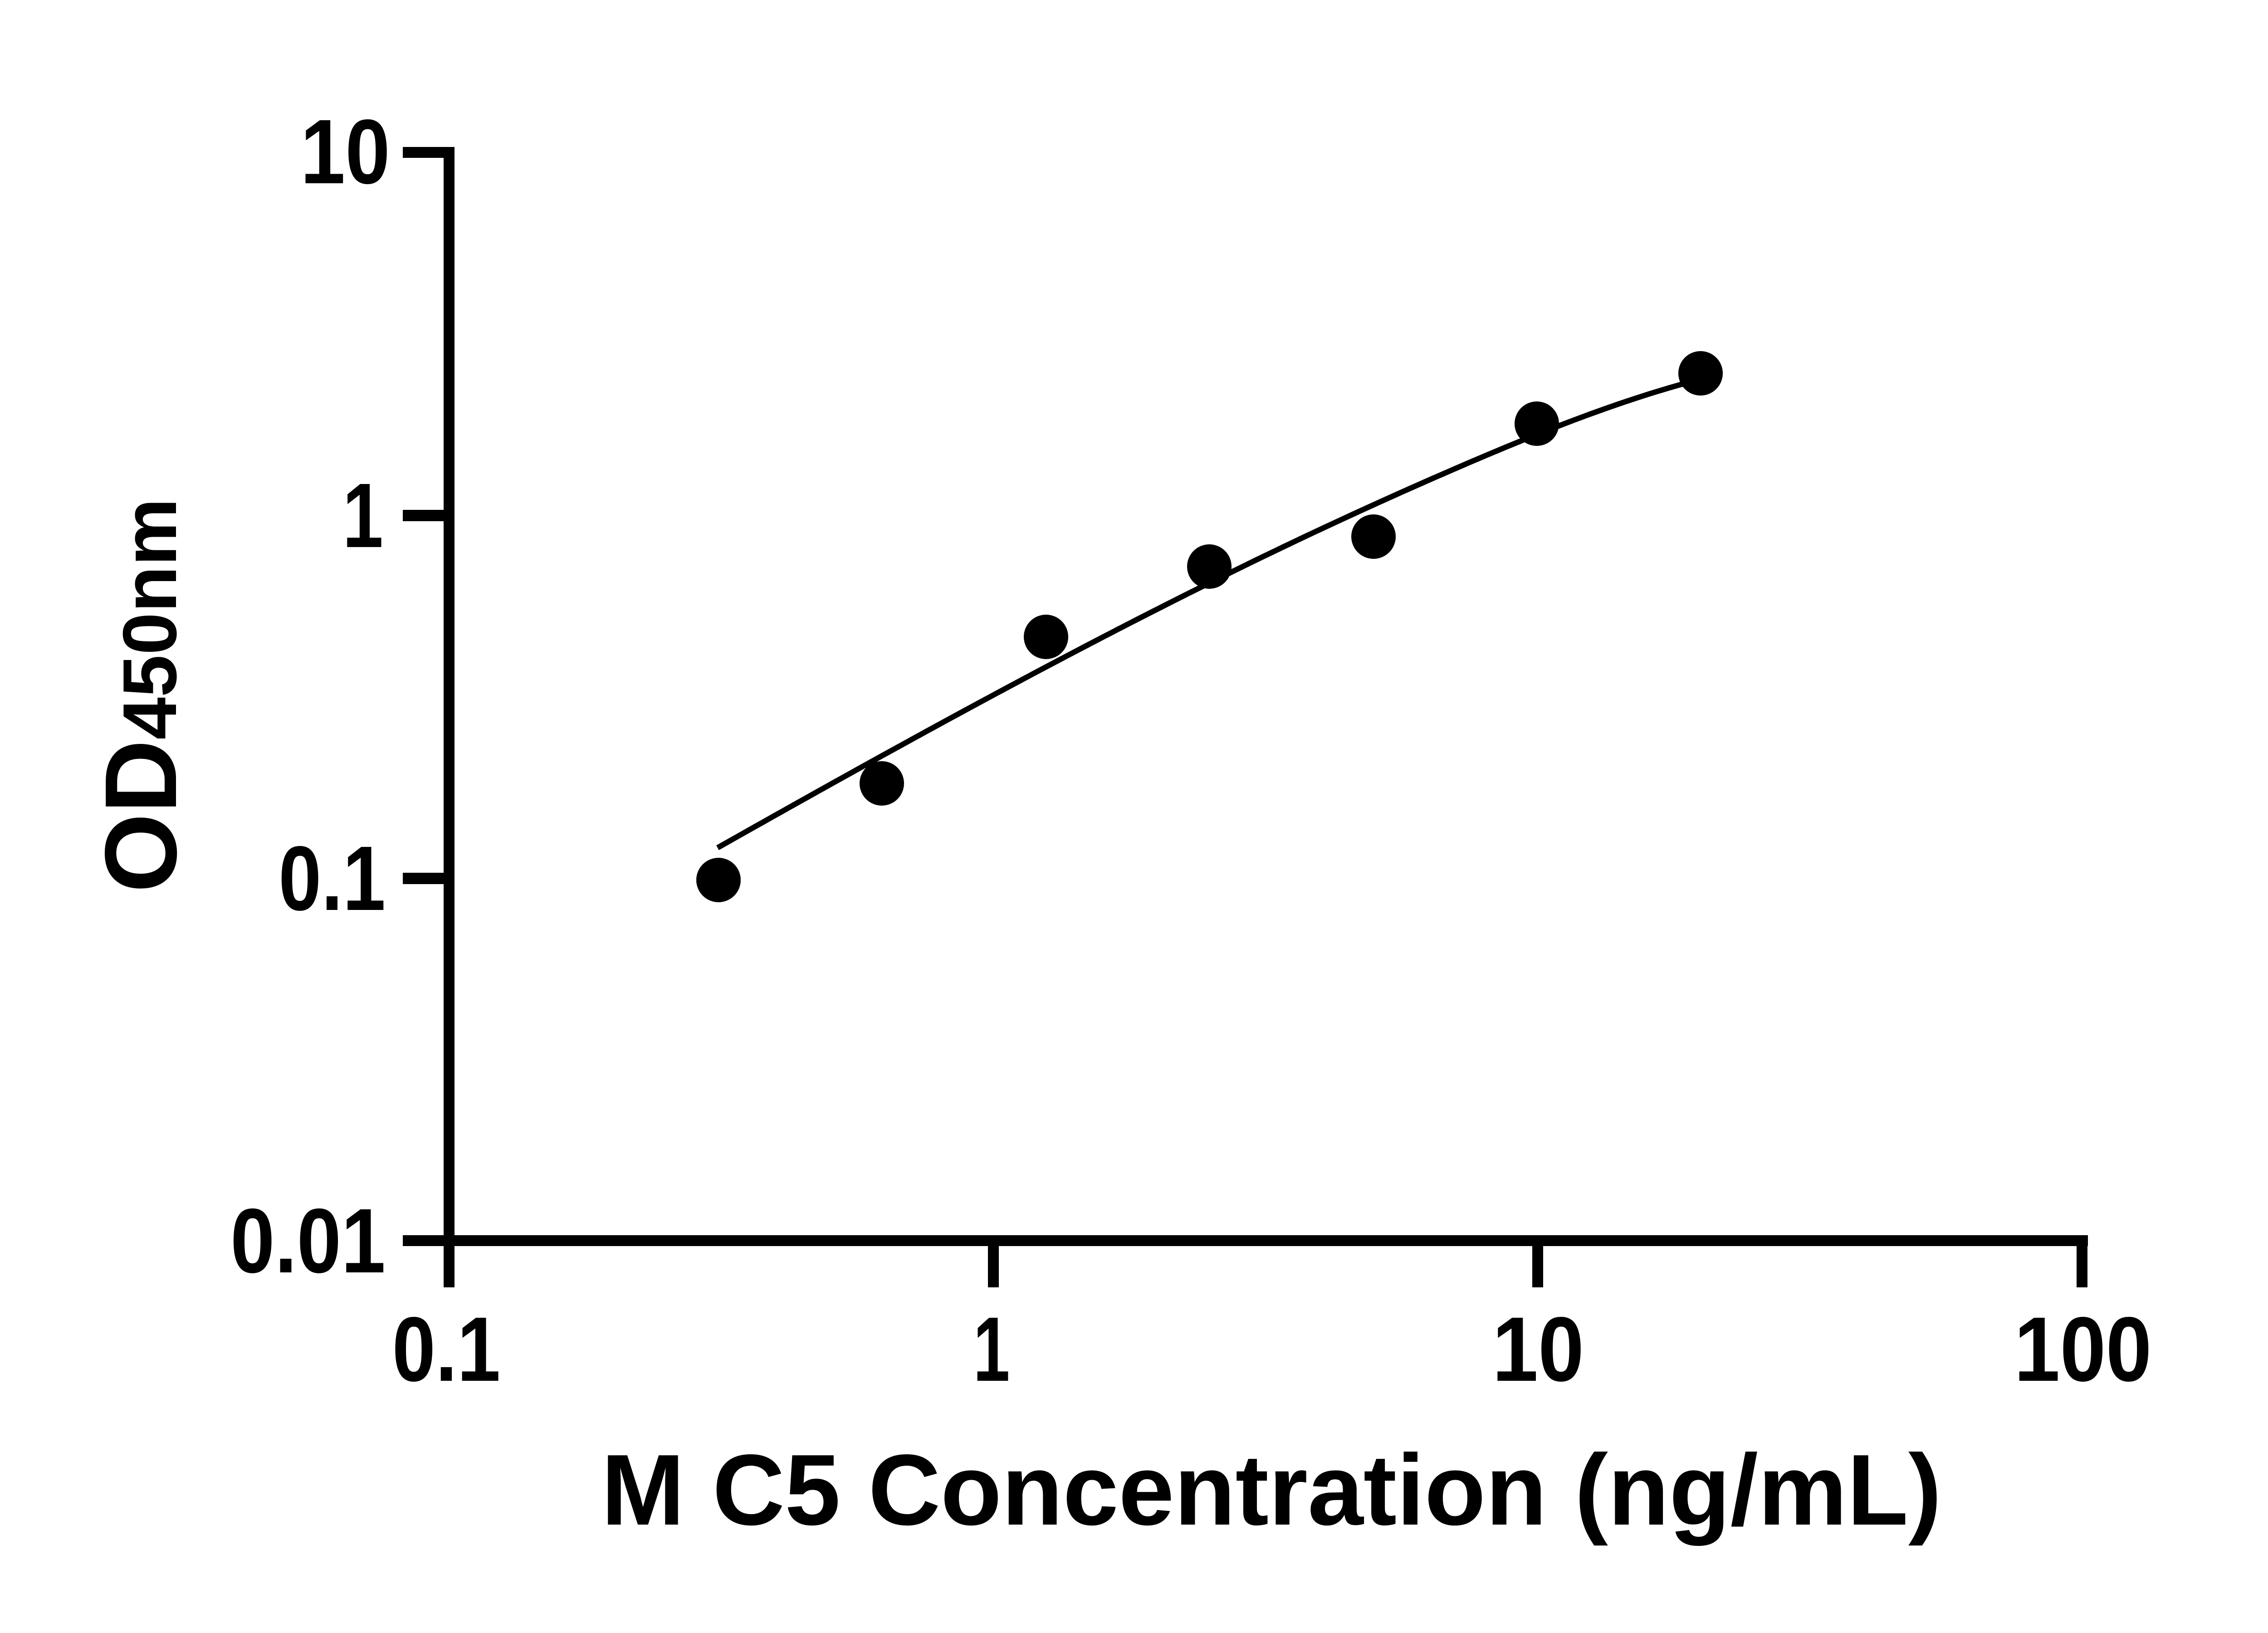 This screenshot has width=2268, height=1633. I want to click on svg-text: 100, so click(2083, 1349).